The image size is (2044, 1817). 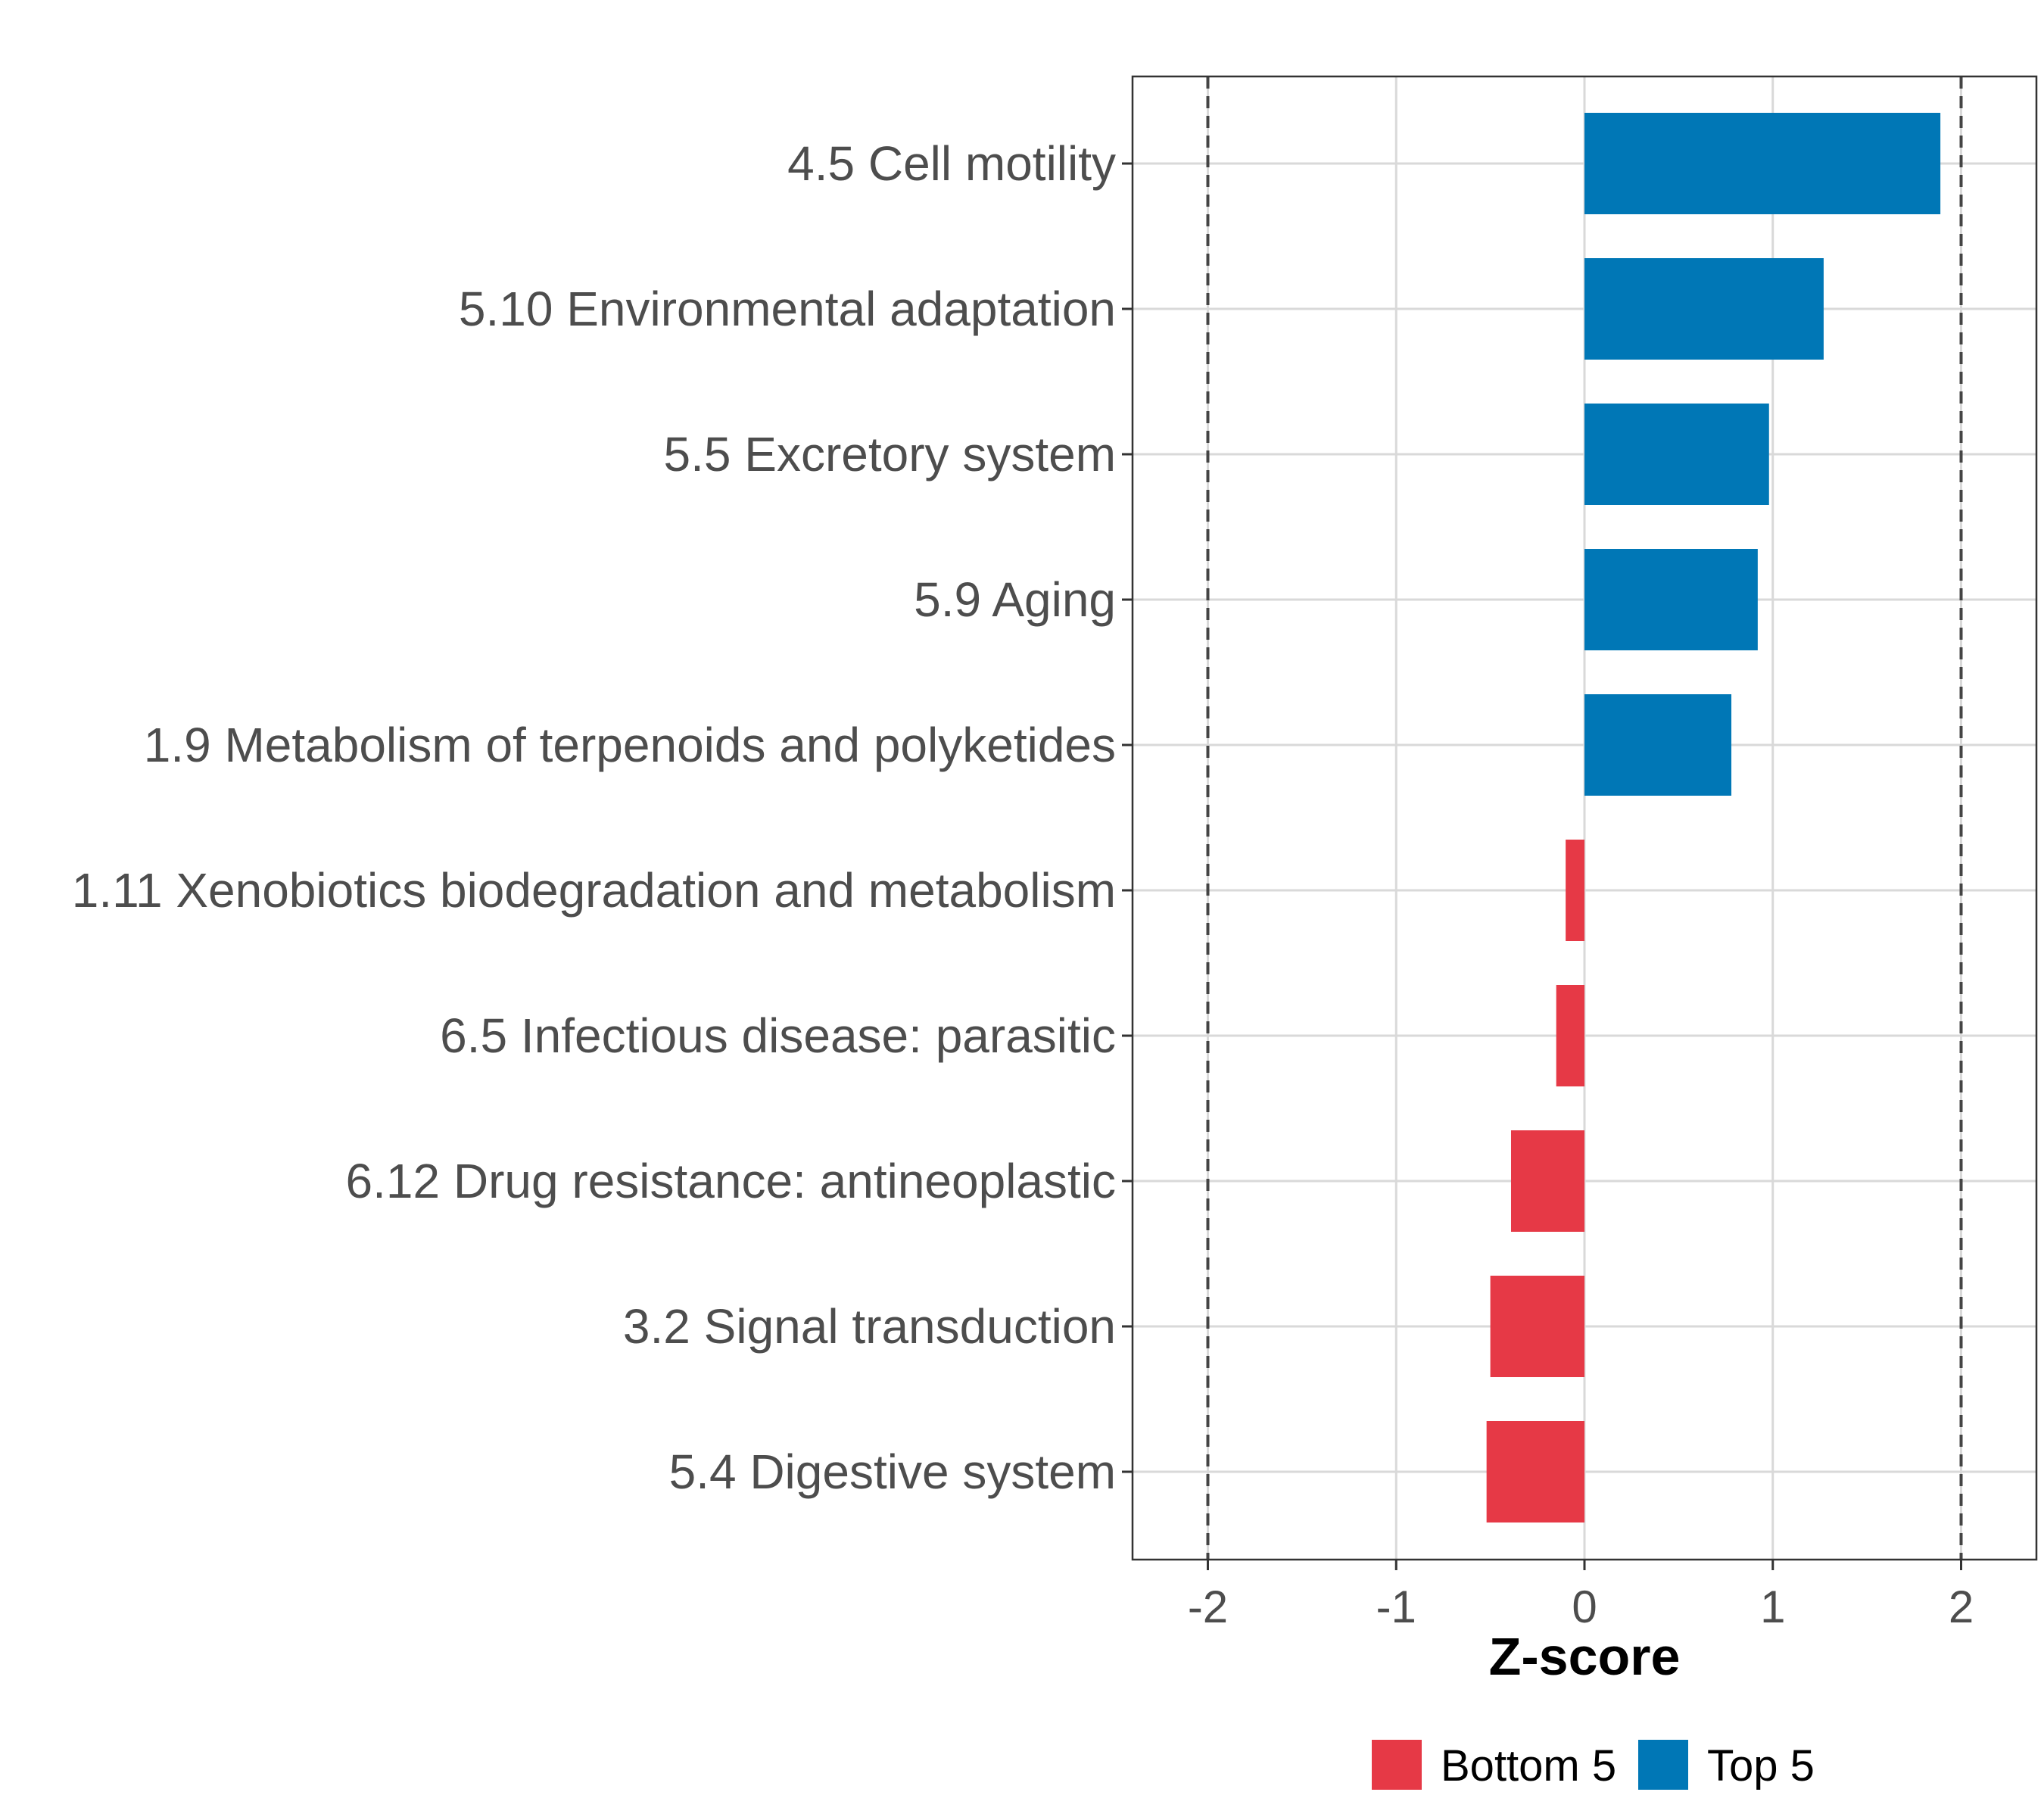 I want to click on x-tick-label: -1, so click(x=1396, y=1607).